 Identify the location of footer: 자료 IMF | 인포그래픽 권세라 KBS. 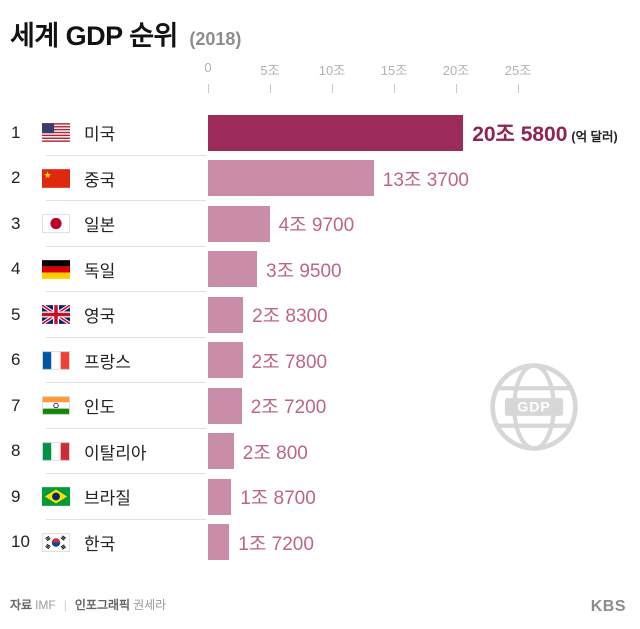
(318, 605).